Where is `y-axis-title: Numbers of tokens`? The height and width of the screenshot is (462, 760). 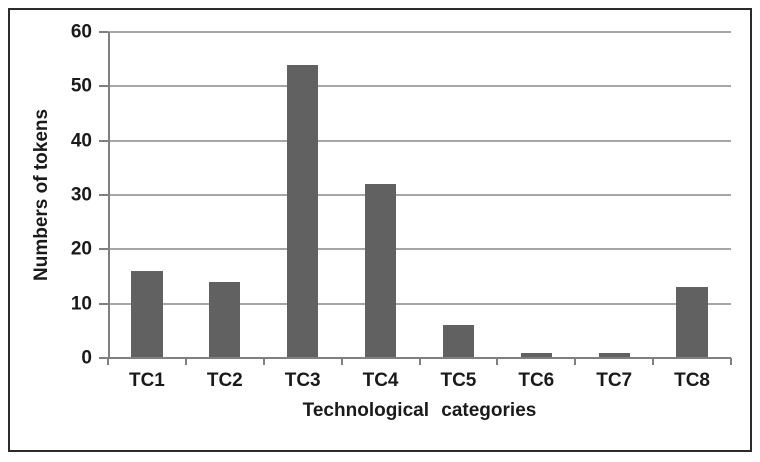
y-axis-title: Numbers of tokens is located at coordinates (41, 195).